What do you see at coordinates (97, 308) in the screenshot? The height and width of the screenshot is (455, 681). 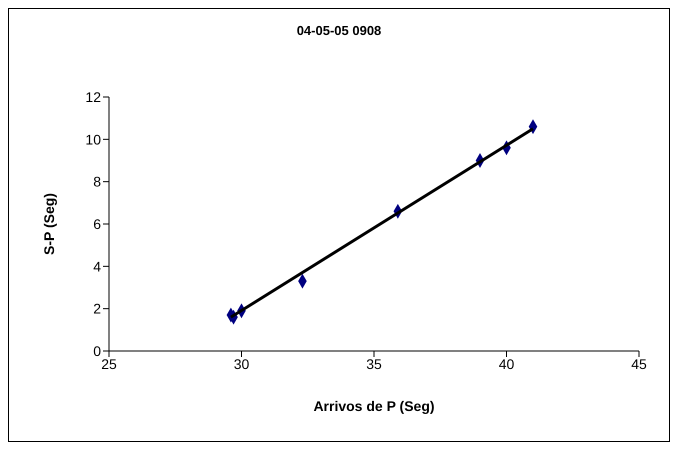 I see `y-tick-label: 2` at bounding box center [97, 308].